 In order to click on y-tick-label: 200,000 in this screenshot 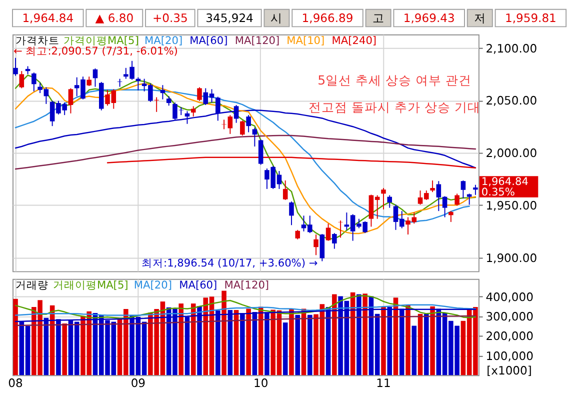, I will do `click(510, 336)`.